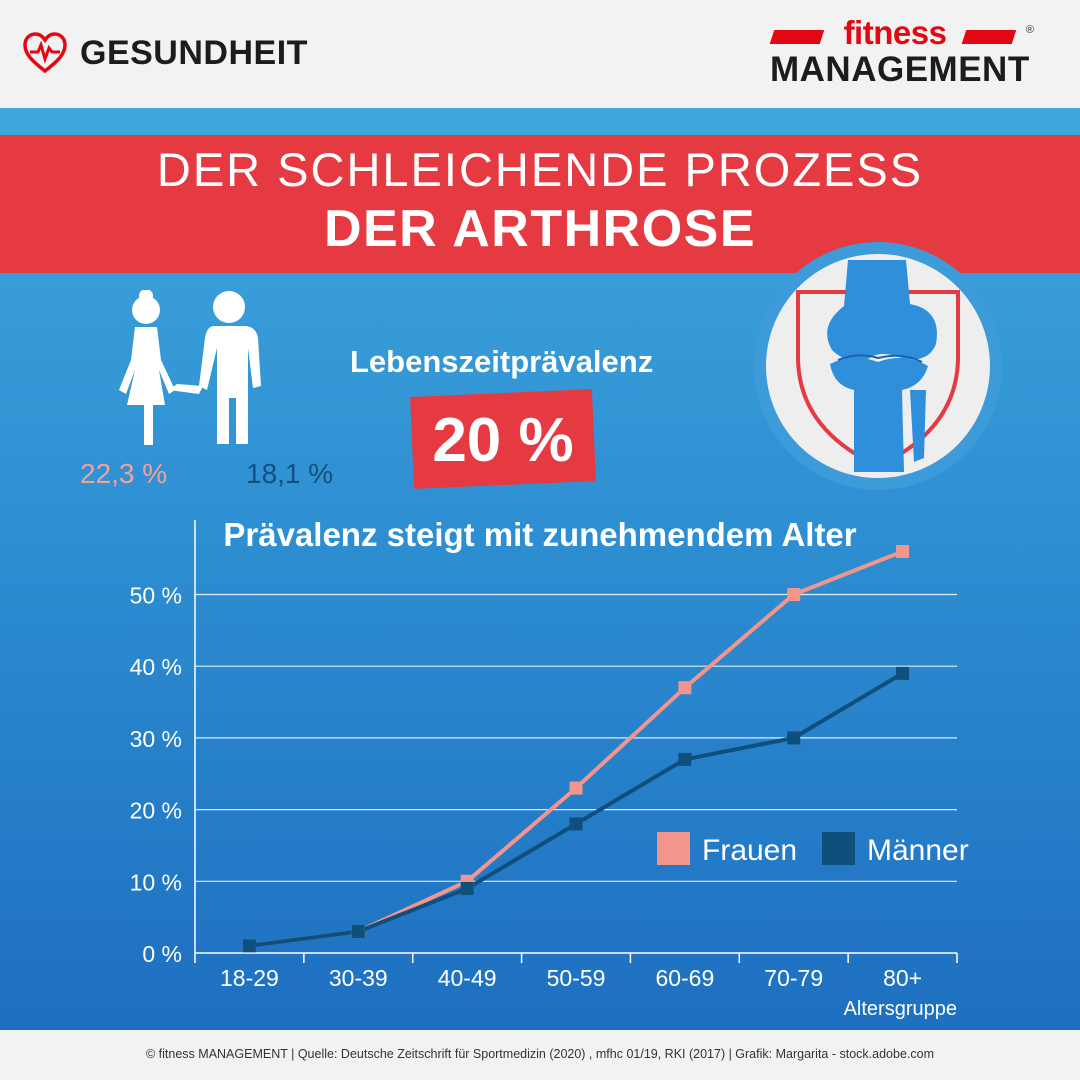 The width and height of the screenshot is (1080, 1080). I want to click on lifetime-prevalence-label: Lebenszeitprävalenz, so click(502, 361).